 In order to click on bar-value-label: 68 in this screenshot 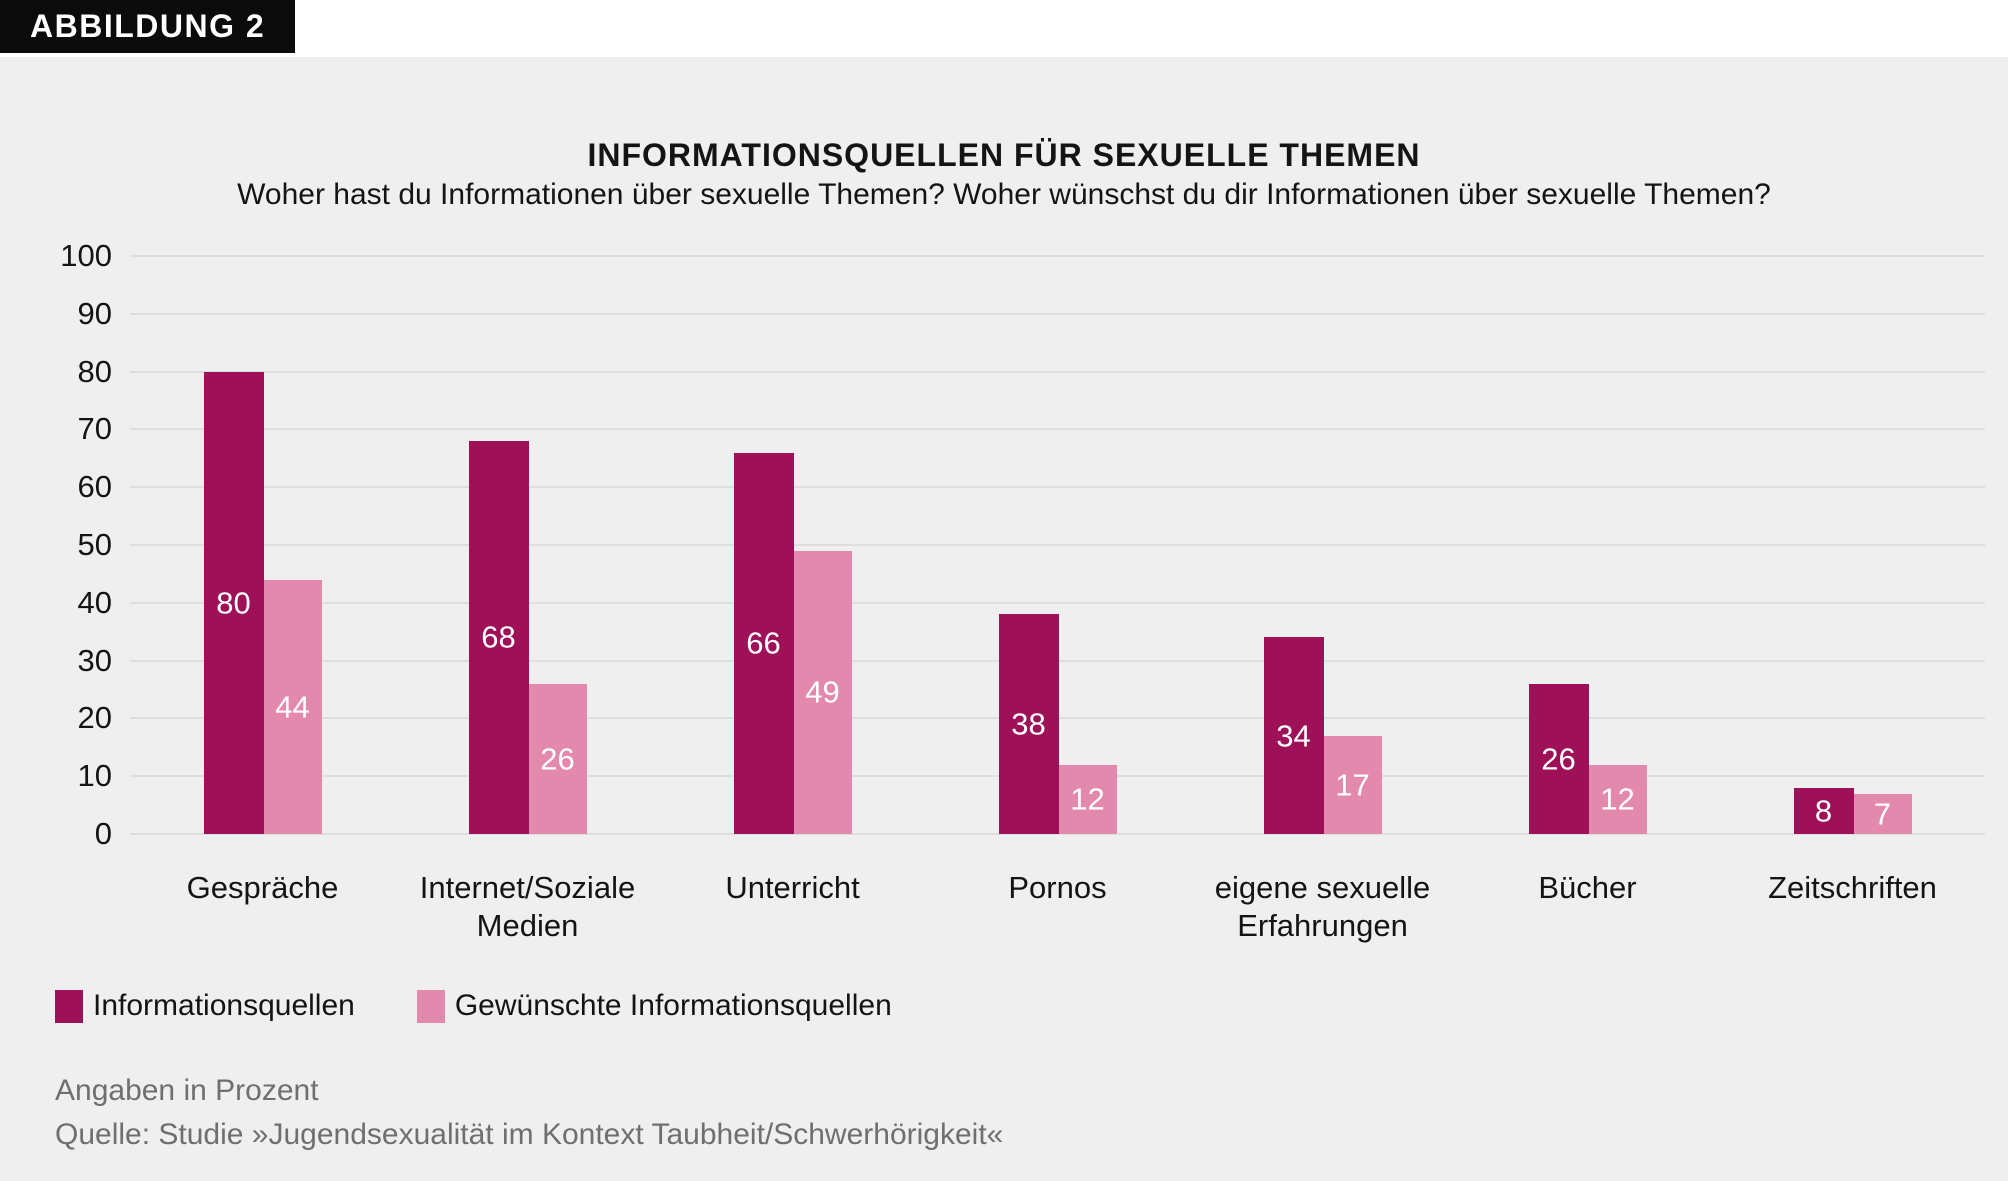, I will do `click(498, 637)`.